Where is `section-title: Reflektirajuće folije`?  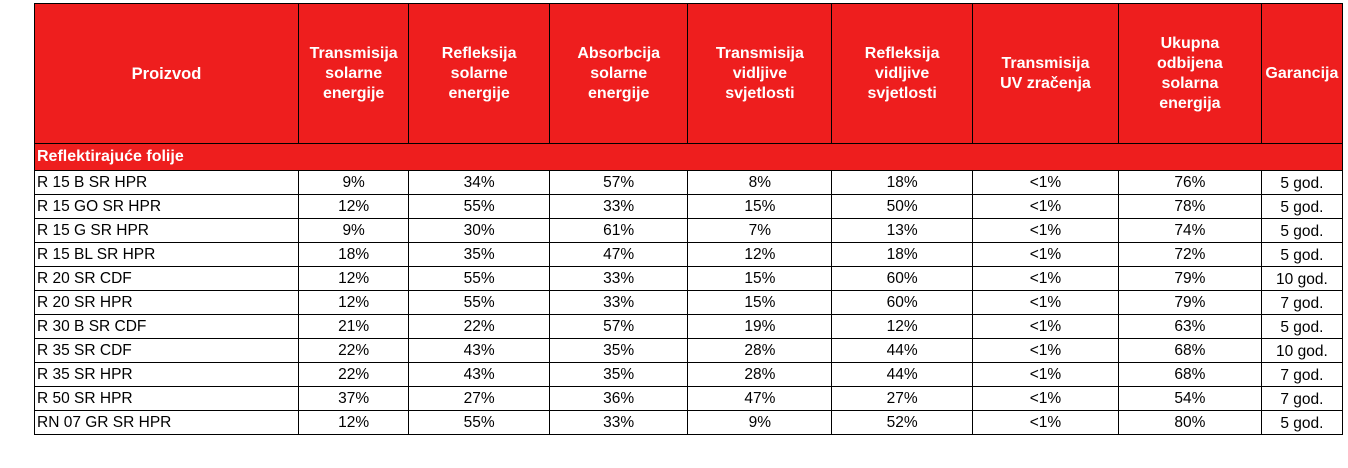 section-title: Reflektirajuće folije is located at coordinates (688, 157).